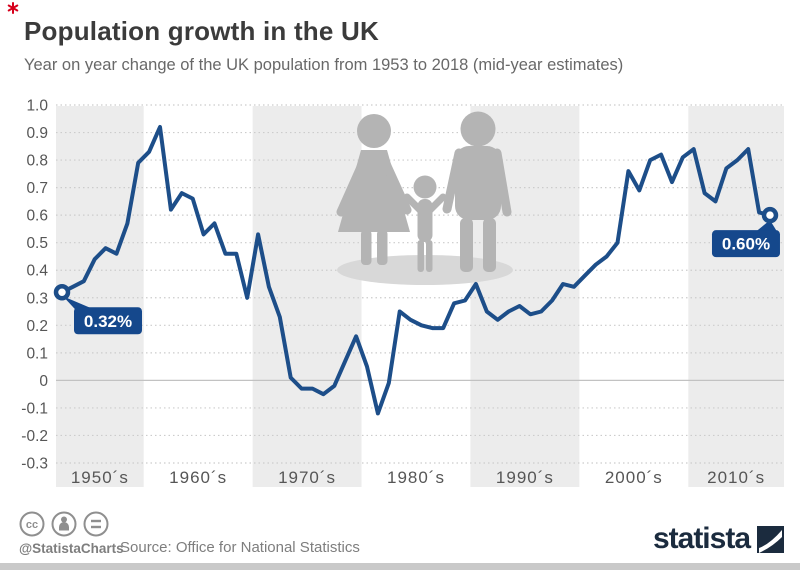 The image size is (800, 570). What do you see at coordinates (477, 191) in the screenshot?
I see `man-icon` at bounding box center [477, 191].